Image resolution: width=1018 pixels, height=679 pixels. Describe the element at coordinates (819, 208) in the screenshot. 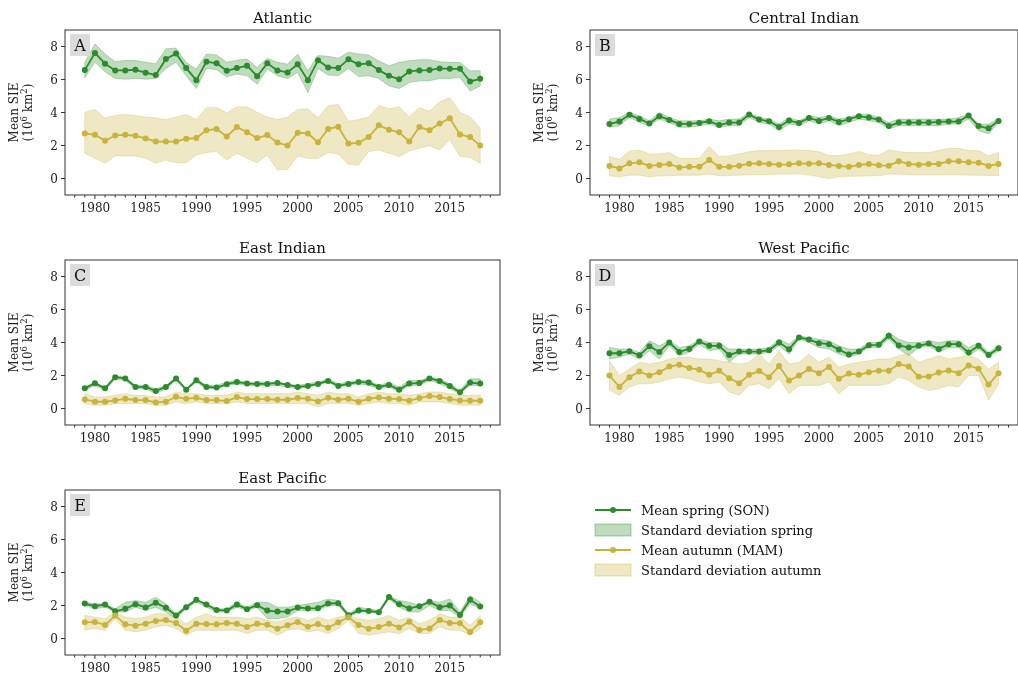

I see `x-tick-label: 2000` at that location.